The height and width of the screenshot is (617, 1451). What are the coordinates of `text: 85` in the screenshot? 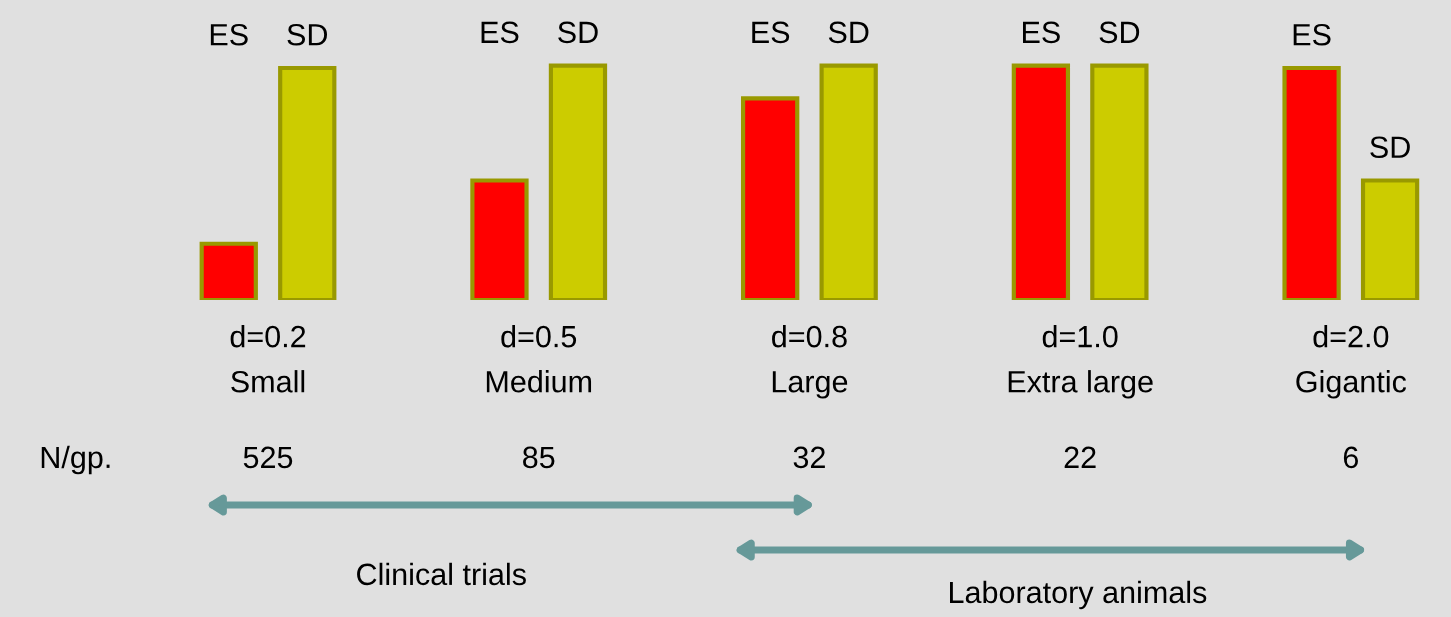 It's located at (539, 457).